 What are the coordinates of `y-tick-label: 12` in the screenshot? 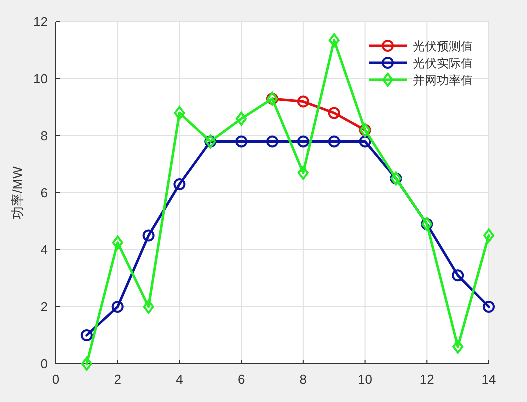 It's located at (41, 22).